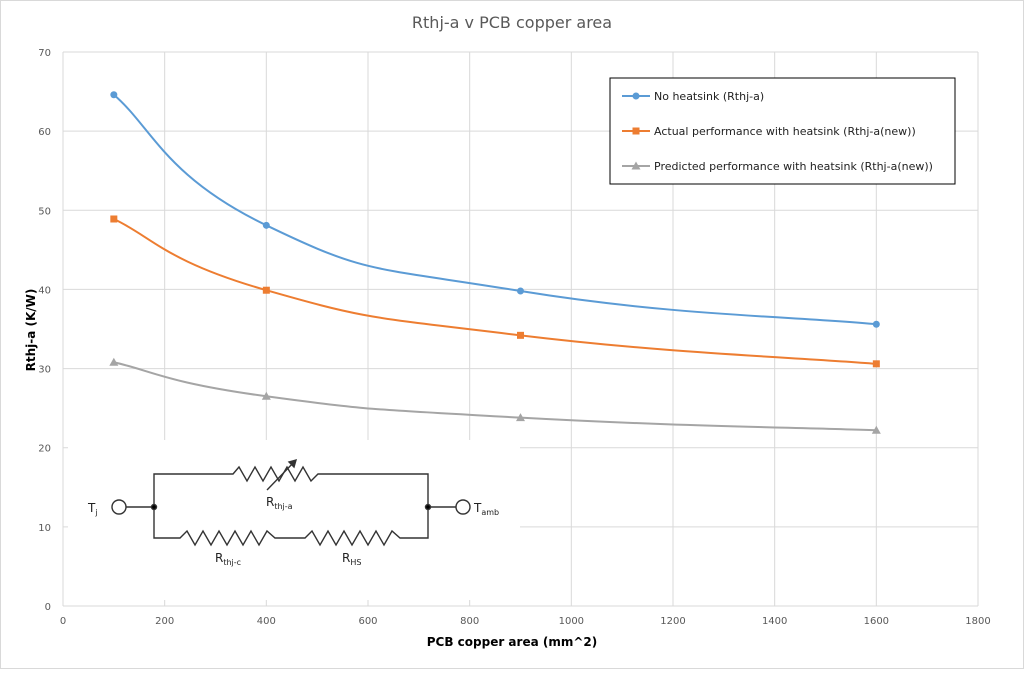 This screenshot has width=1024, height=673. What do you see at coordinates (44, 211) in the screenshot?
I see `y-tick-label: 50` at bounding box center [44, 211].